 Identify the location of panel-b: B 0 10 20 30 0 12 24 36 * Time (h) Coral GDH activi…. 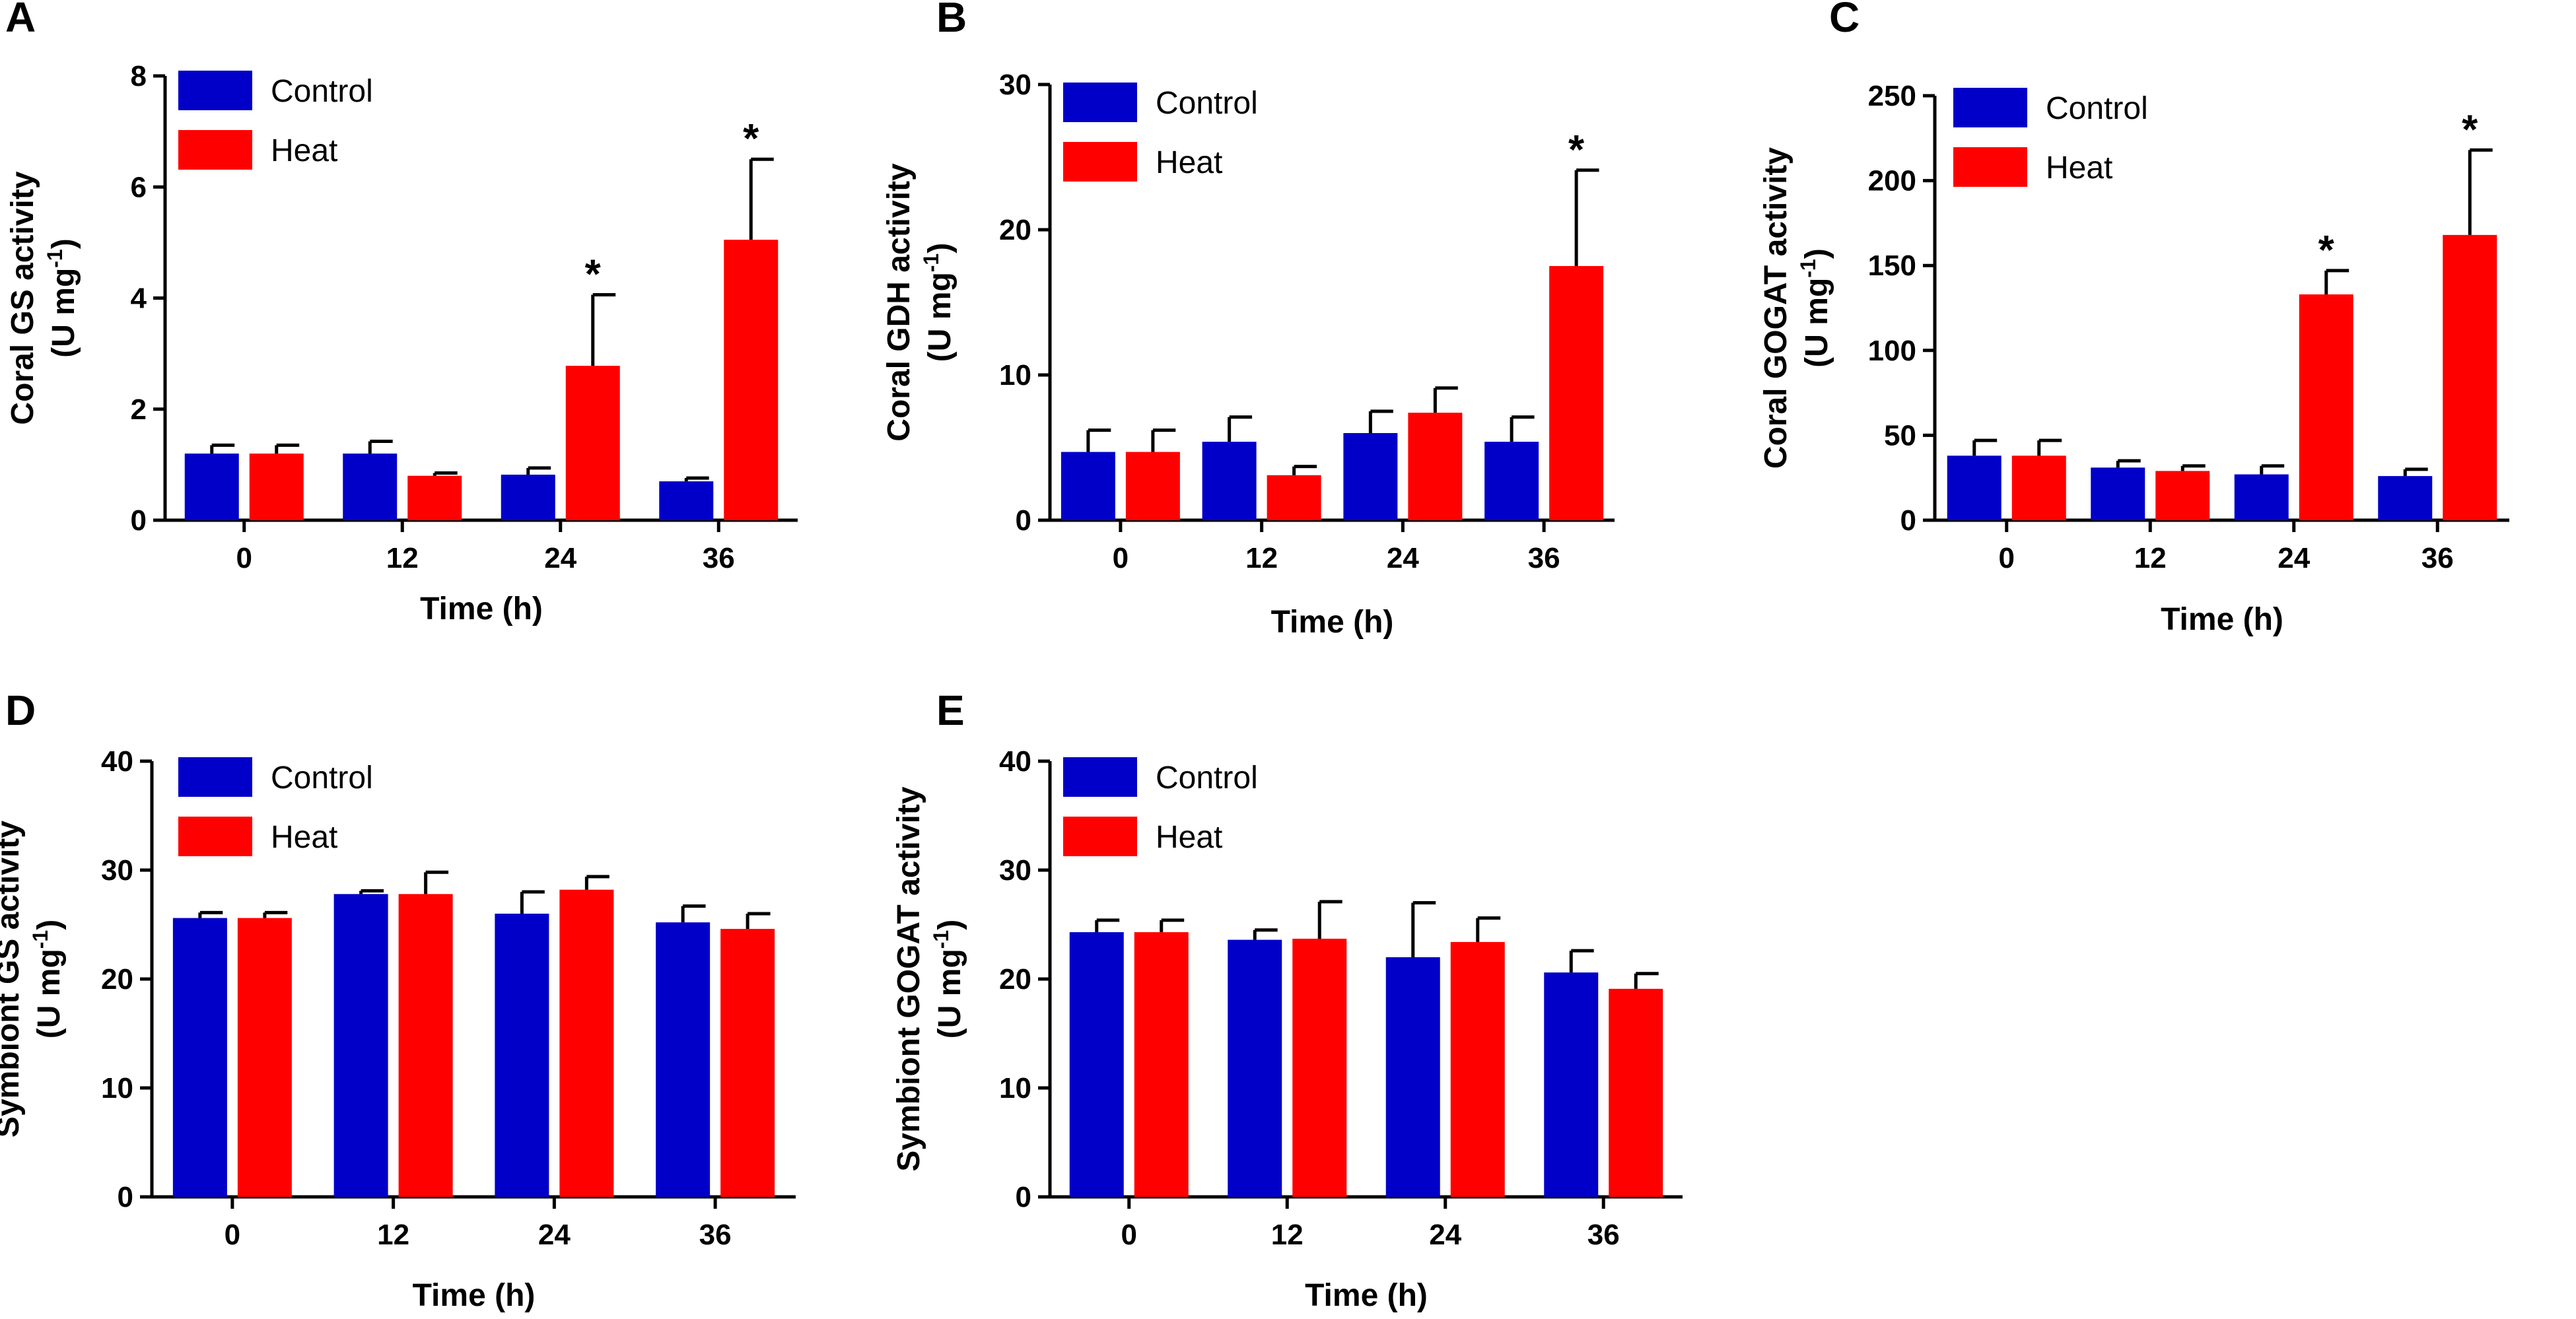
(1249, 320).